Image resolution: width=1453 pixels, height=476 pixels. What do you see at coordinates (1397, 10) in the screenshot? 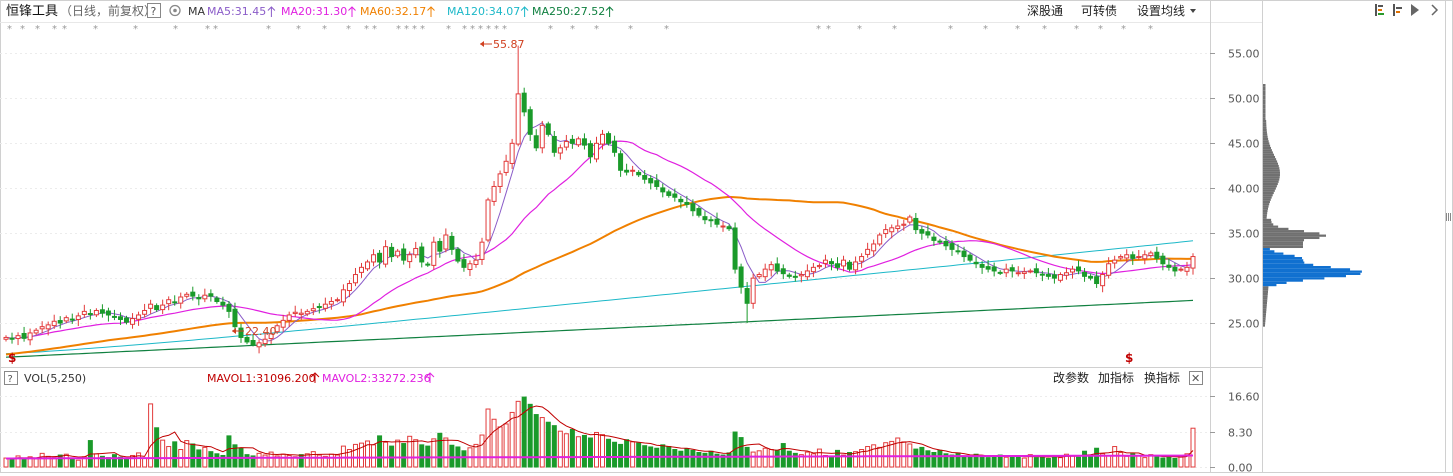
I see `chip-volume-icon` at bounding box center [1397, 10].